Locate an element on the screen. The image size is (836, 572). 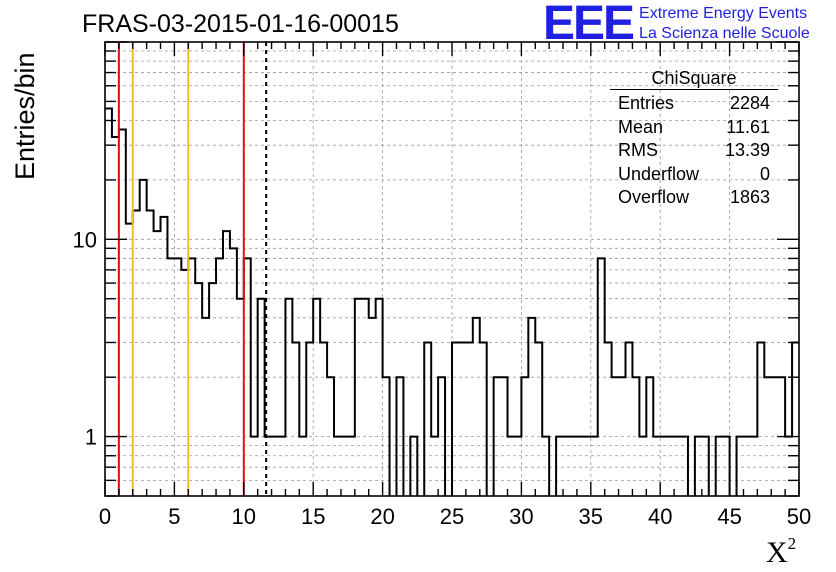
stats-value: 2284 is located at coordinates (749, 103).